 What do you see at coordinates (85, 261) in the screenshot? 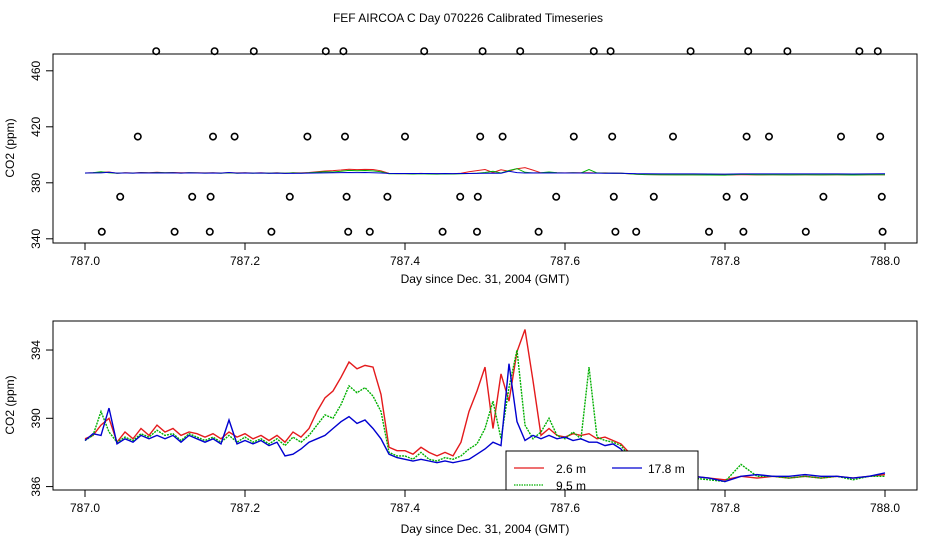
I see `top-x-tick-label: 787.0` at bounding box center [85, 261].